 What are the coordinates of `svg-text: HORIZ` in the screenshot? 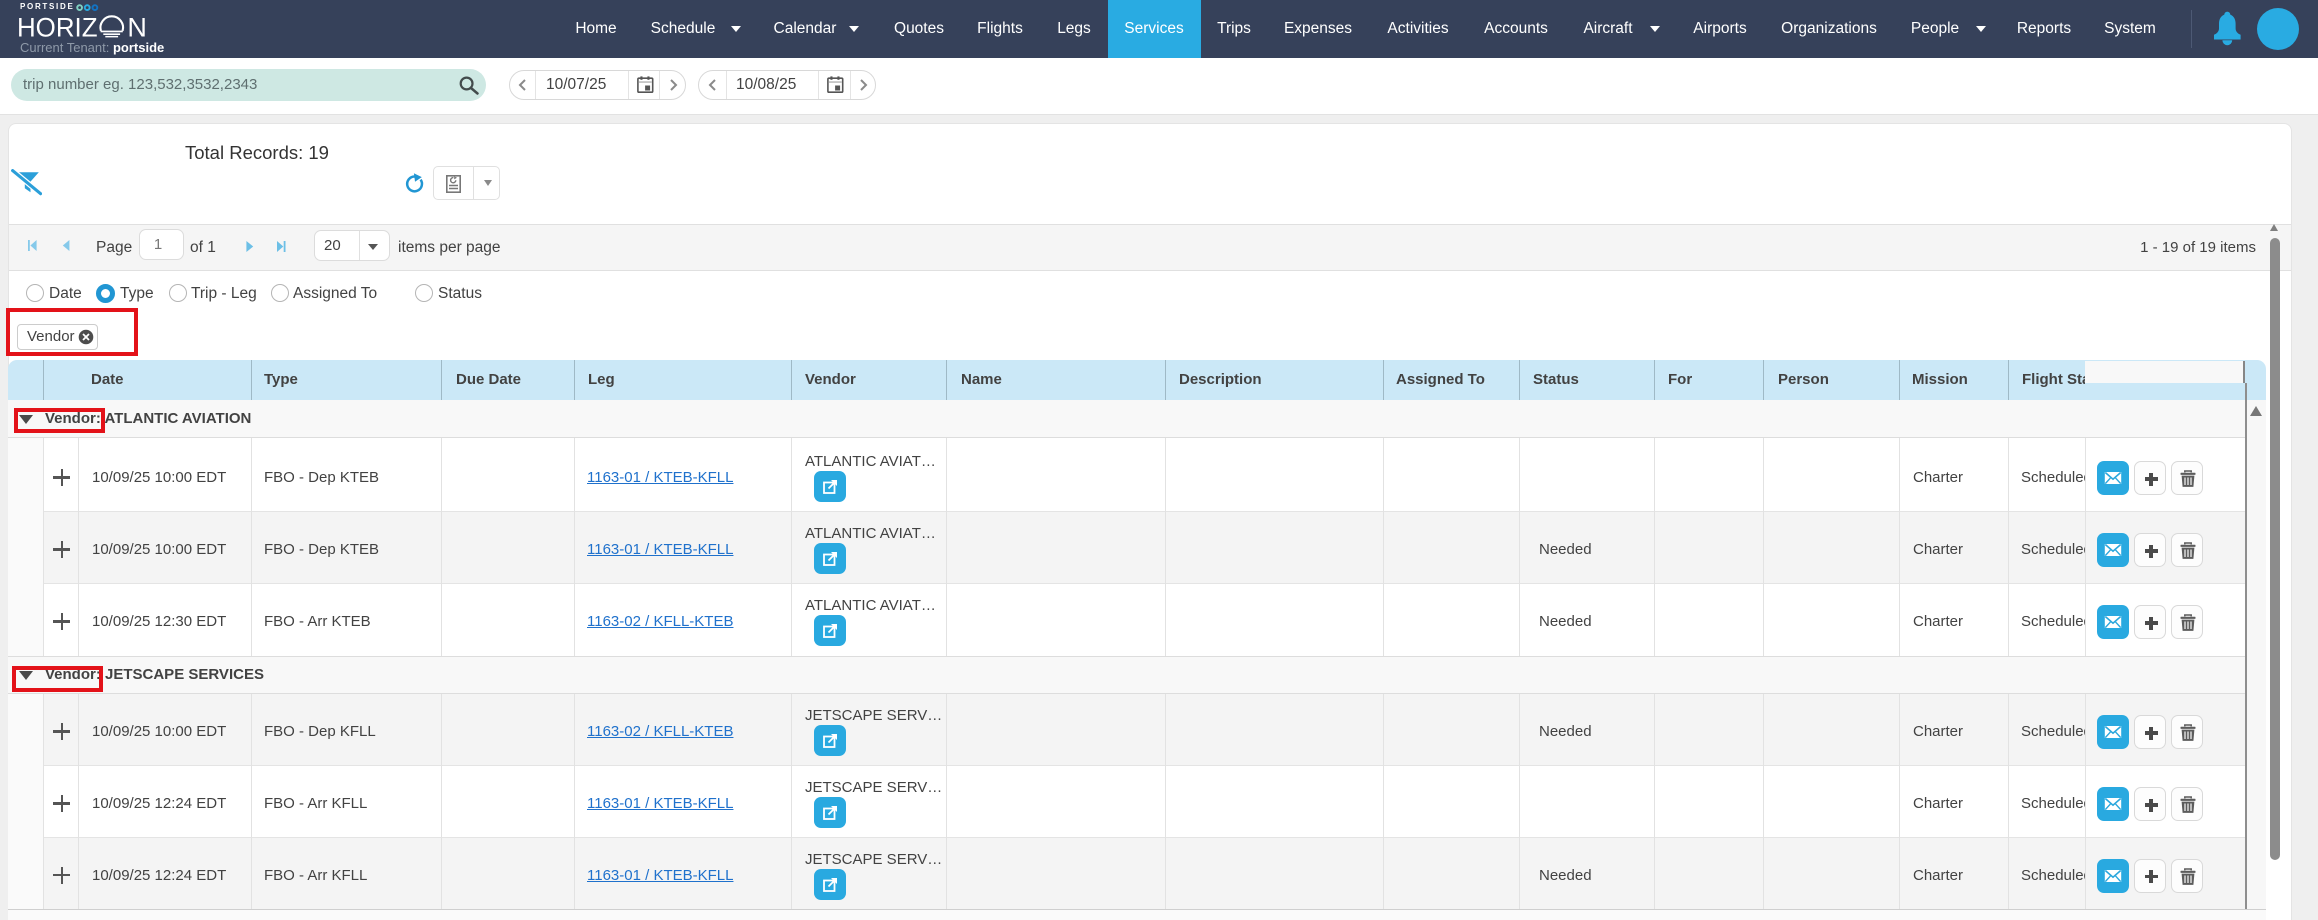 It's located at (57, 28).